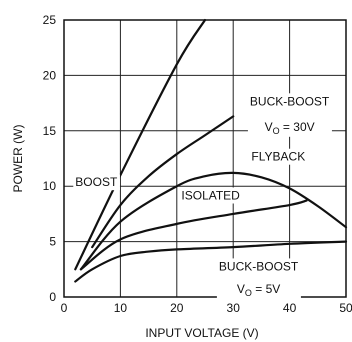 This screenshot has width=352, height=342. Describe the element at coordinates (278, 157) in the screenshot. I see `label-flyback: FLYBACK` at that location.